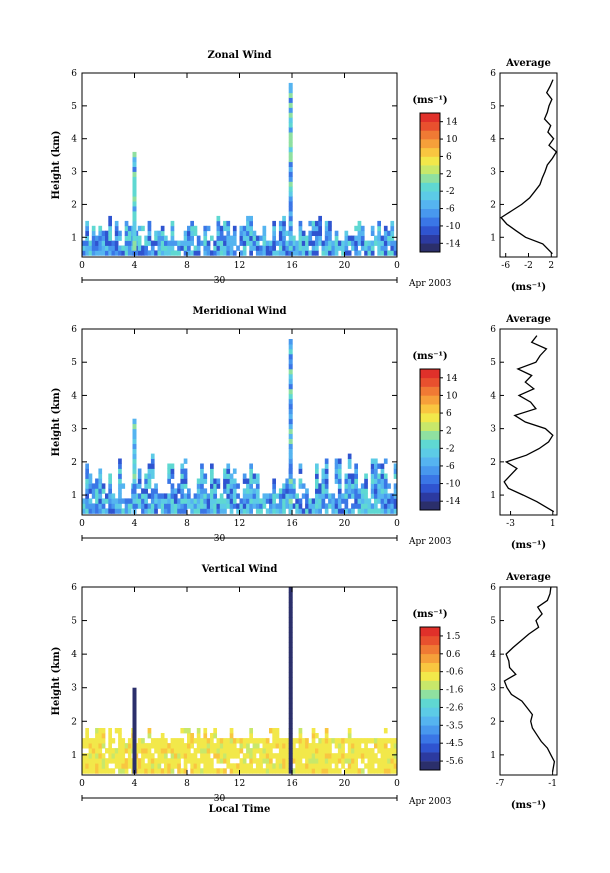 Image resolution: width=610 pixels, height=873 pixels. Describe the element at coordinates (74, 74) in the screenshot. I see `y-tick-label: 6` at that location.